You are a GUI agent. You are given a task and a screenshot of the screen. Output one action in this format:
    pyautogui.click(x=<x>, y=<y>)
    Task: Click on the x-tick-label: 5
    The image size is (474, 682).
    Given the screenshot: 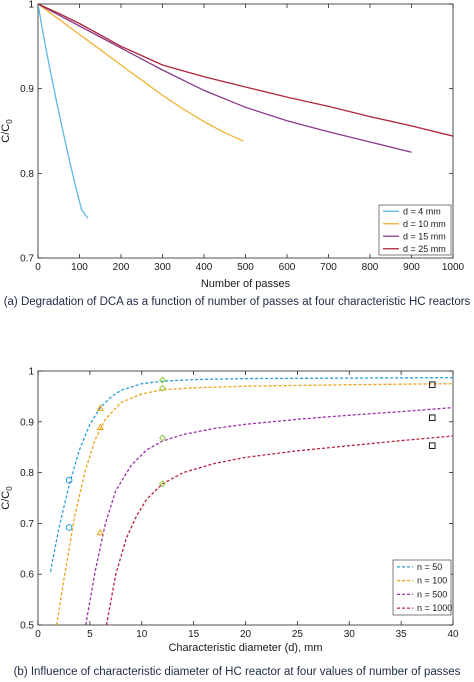 What is the action you would take?
    pyautogui.click(x=90, y=634)
    